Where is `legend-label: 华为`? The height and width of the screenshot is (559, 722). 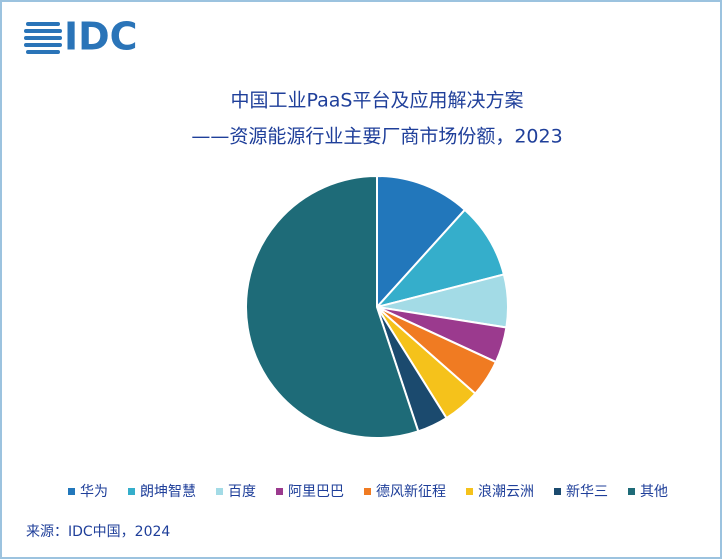
legend-label: 华为 is located at coordinates (94, 492).